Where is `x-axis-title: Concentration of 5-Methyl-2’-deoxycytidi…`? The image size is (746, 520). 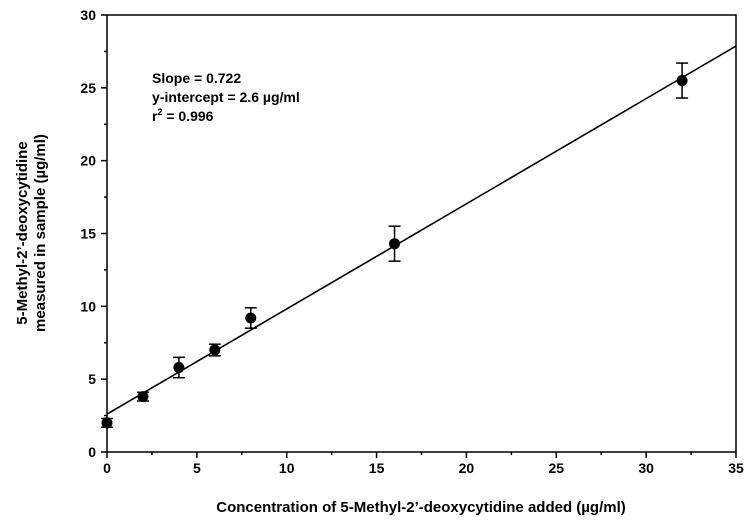
x-axis-title: Concentration of 5-Methyl-2’-deoxycytidi… is located at coordinates (421, 507).